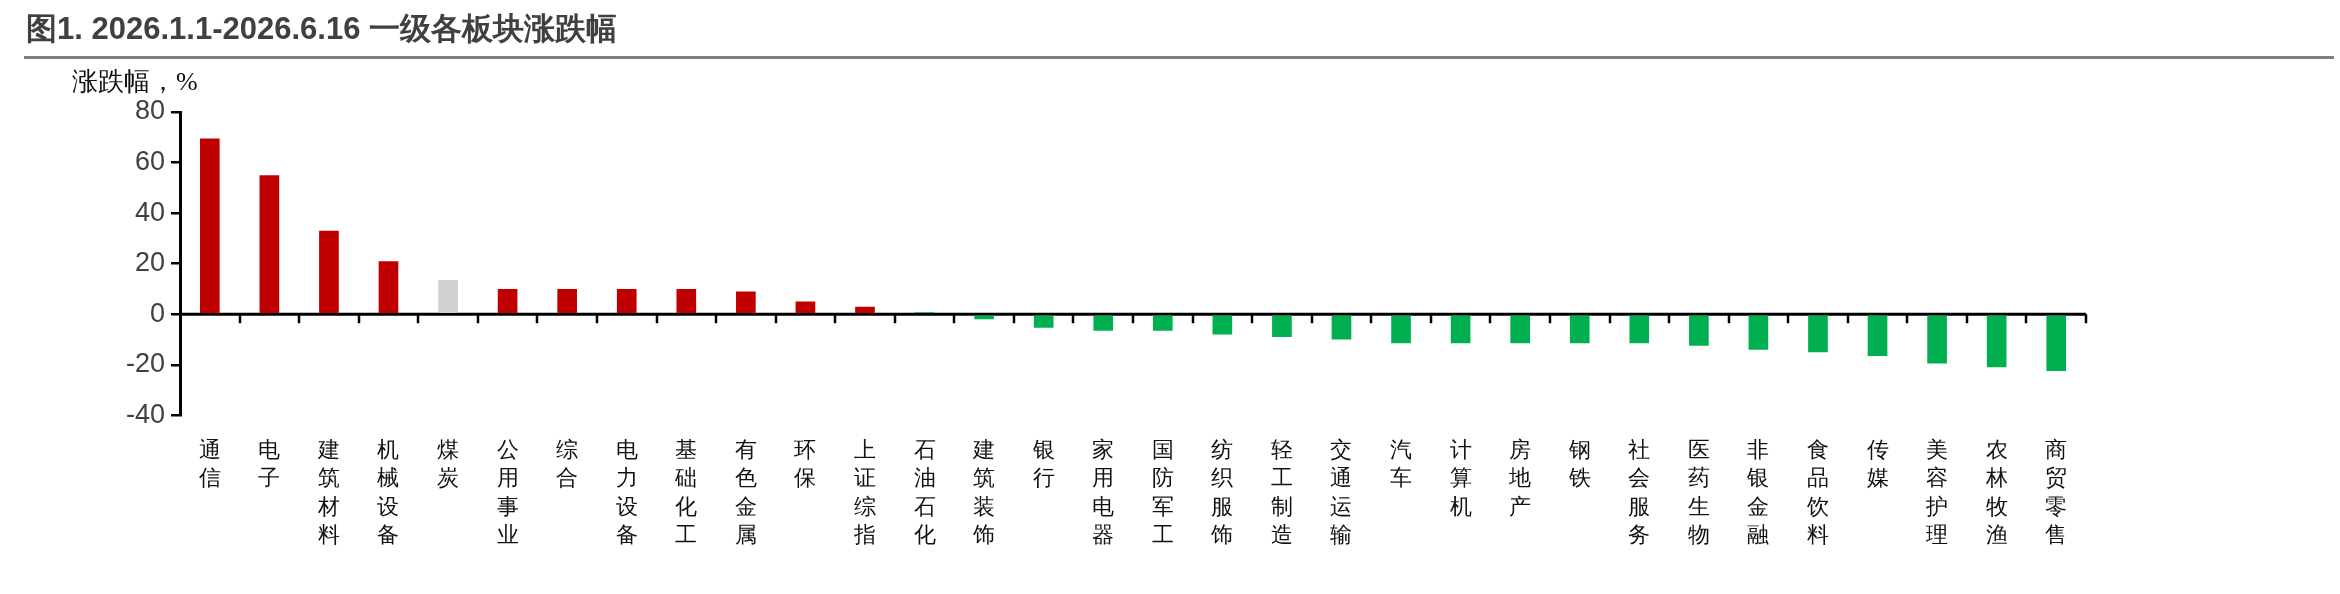  Describe the element at coordinates (1877, 464) in the screenshot. I see `x-tick-label: 传媒` at that location.